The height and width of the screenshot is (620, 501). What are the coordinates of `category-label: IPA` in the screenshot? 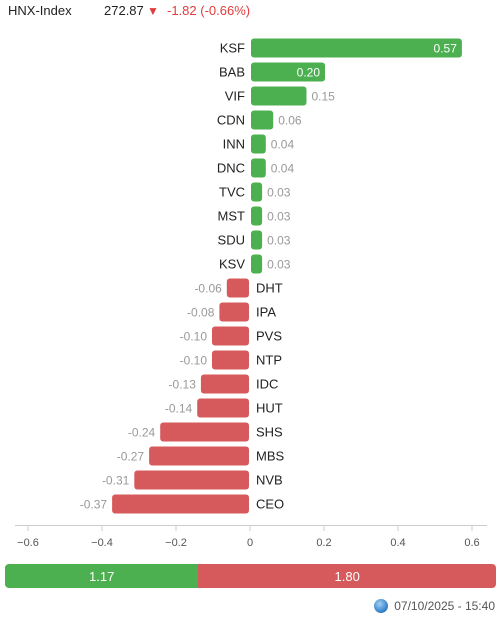 It's located at (266, 312).